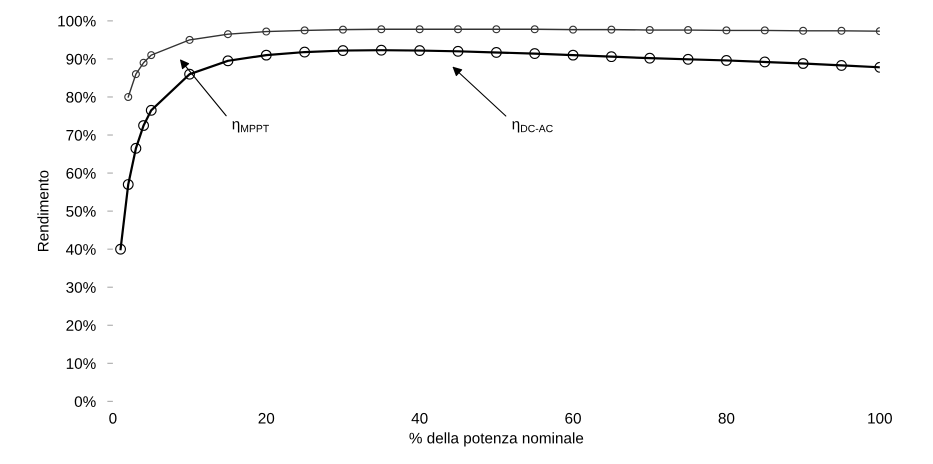 The width and height of the screenshot is (933, 464). Describe the element at coordinates (496, 439) in the screenshot. I see `x-axis-title: % della potenza nominale` at that location.